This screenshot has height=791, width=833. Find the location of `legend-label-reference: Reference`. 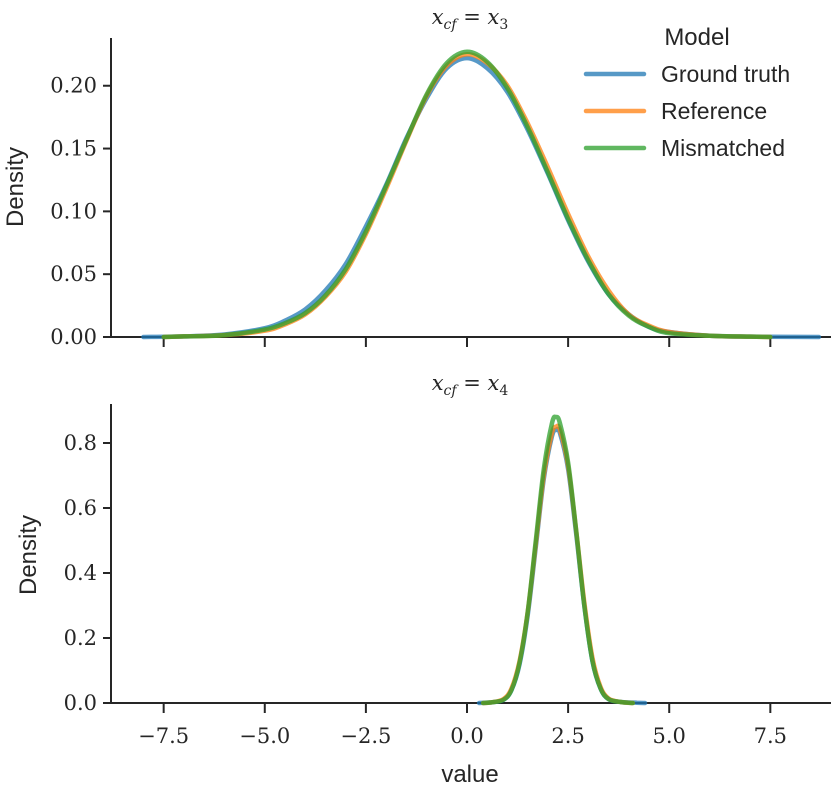

legend-label-reference: Reference is located at coordinates (714, 111).